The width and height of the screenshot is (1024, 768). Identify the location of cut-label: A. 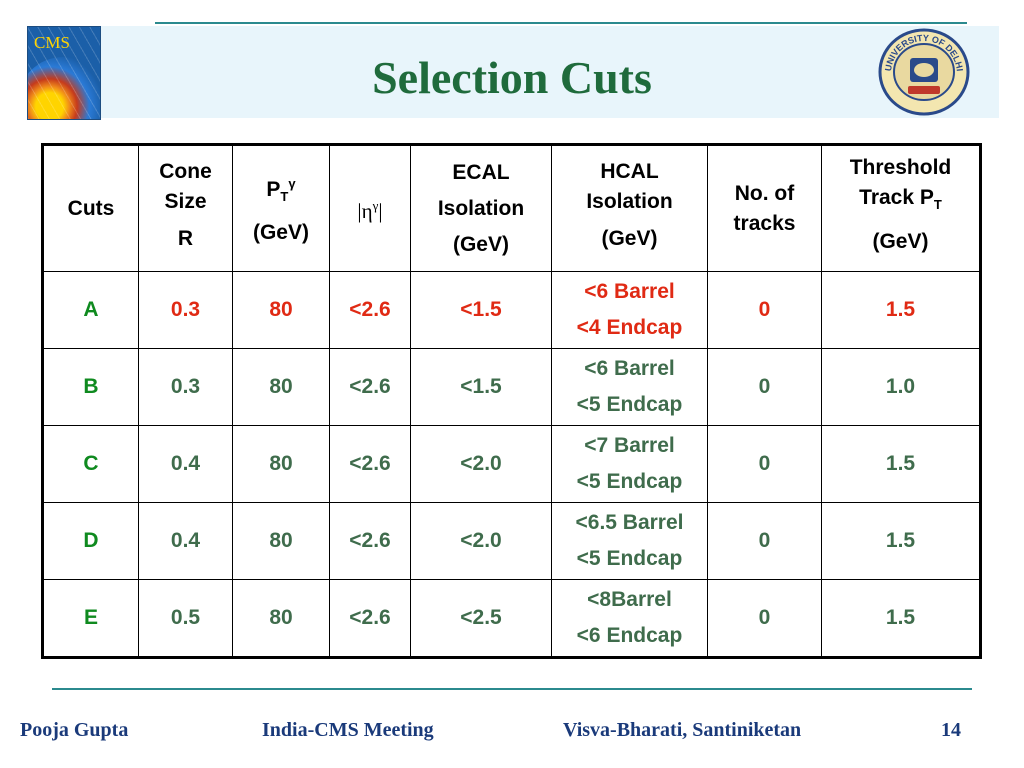
(90, 310).